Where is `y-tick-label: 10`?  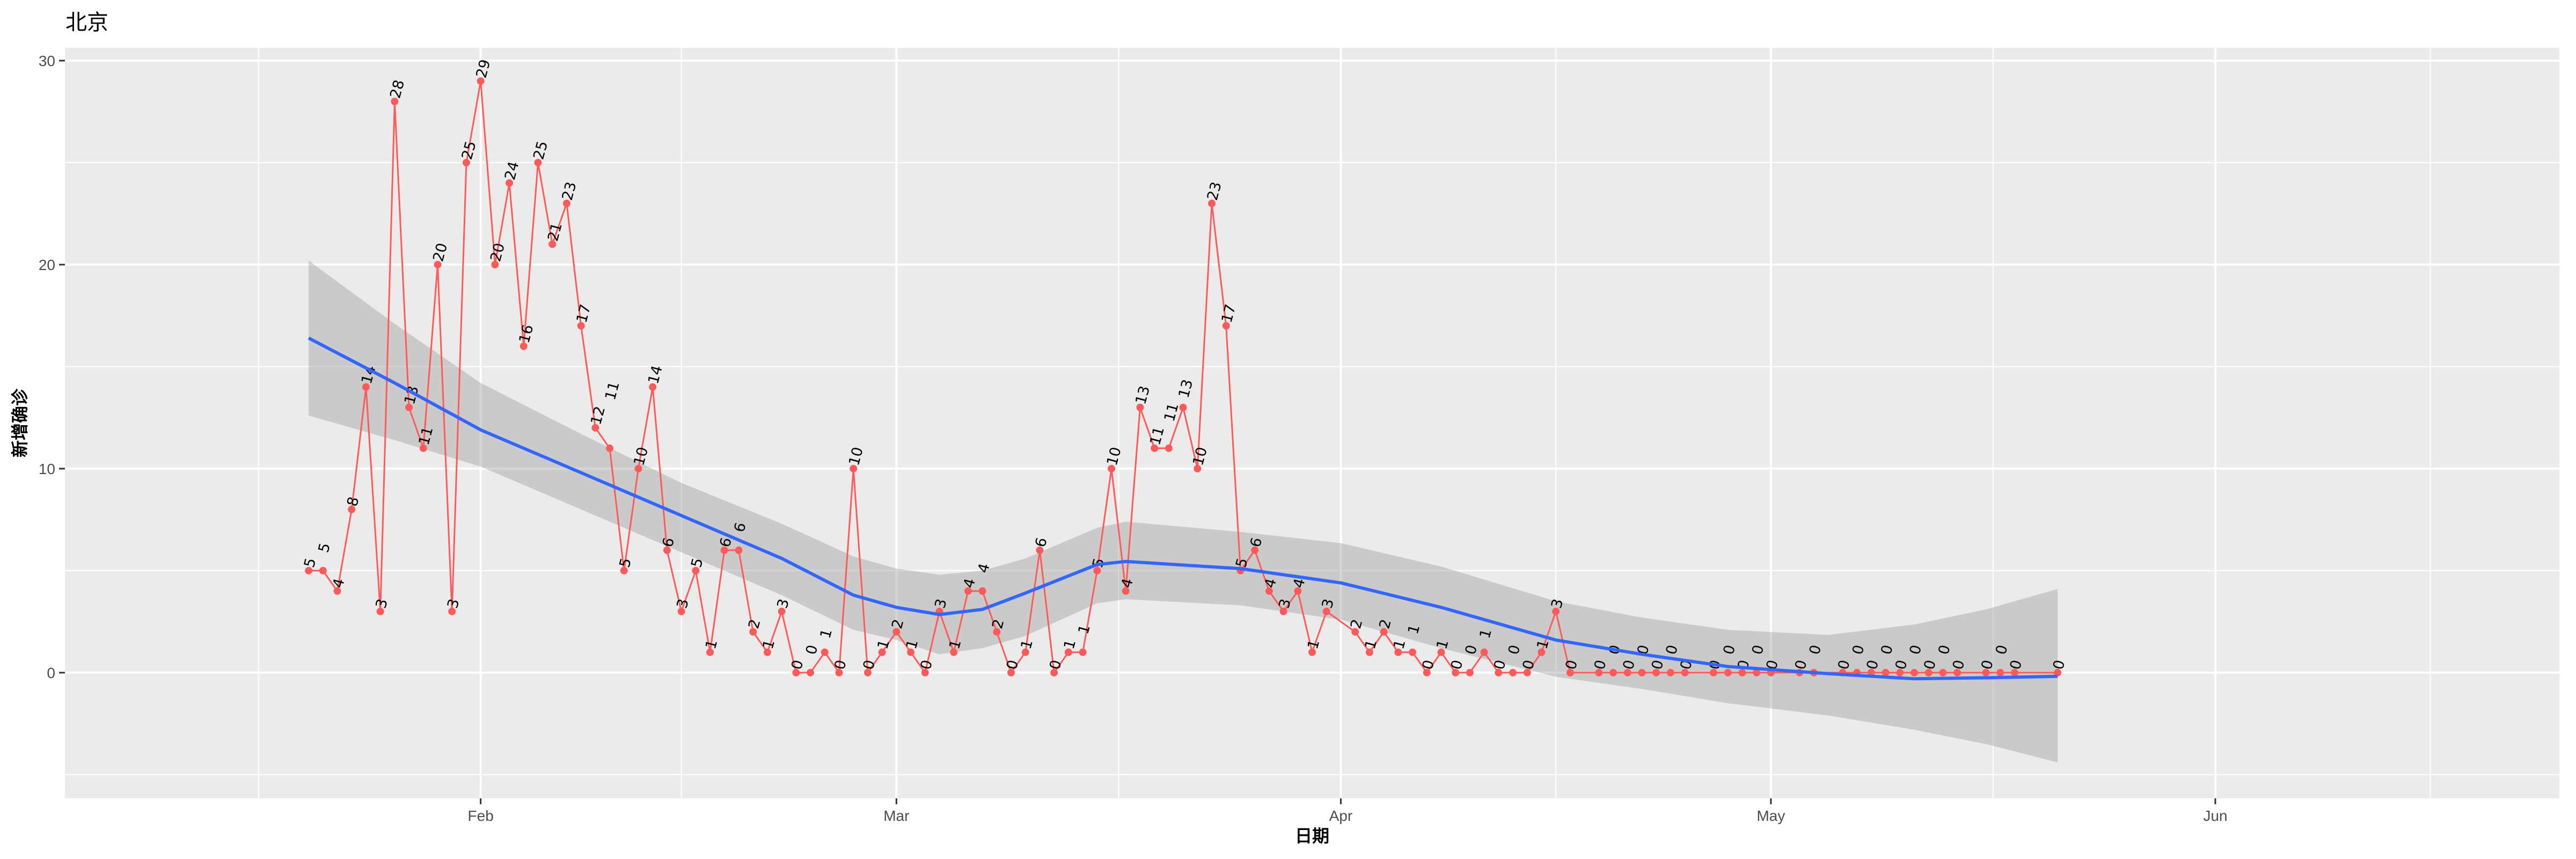
y-tick-label: 10 is located at coordinates (47, 469).